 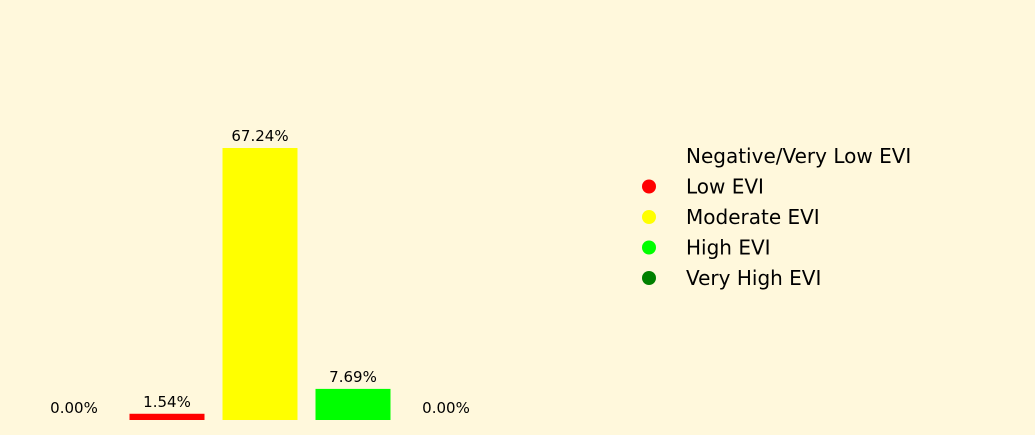 I want to click on legend-label-0: Negative/Very Low EVI, so click(x=798, y=156).